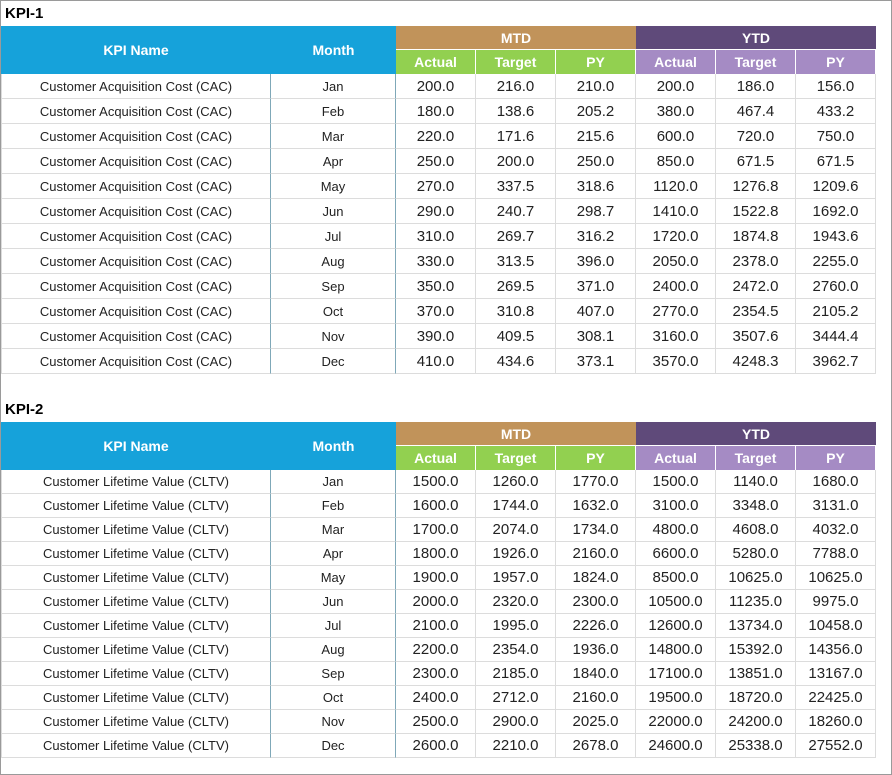 Image resolution: width=892 pixels, height=775 pixels. Describe the element at coordinates (756, 506) in the screenshot. I see `value-cell: 3348.0` at that location.